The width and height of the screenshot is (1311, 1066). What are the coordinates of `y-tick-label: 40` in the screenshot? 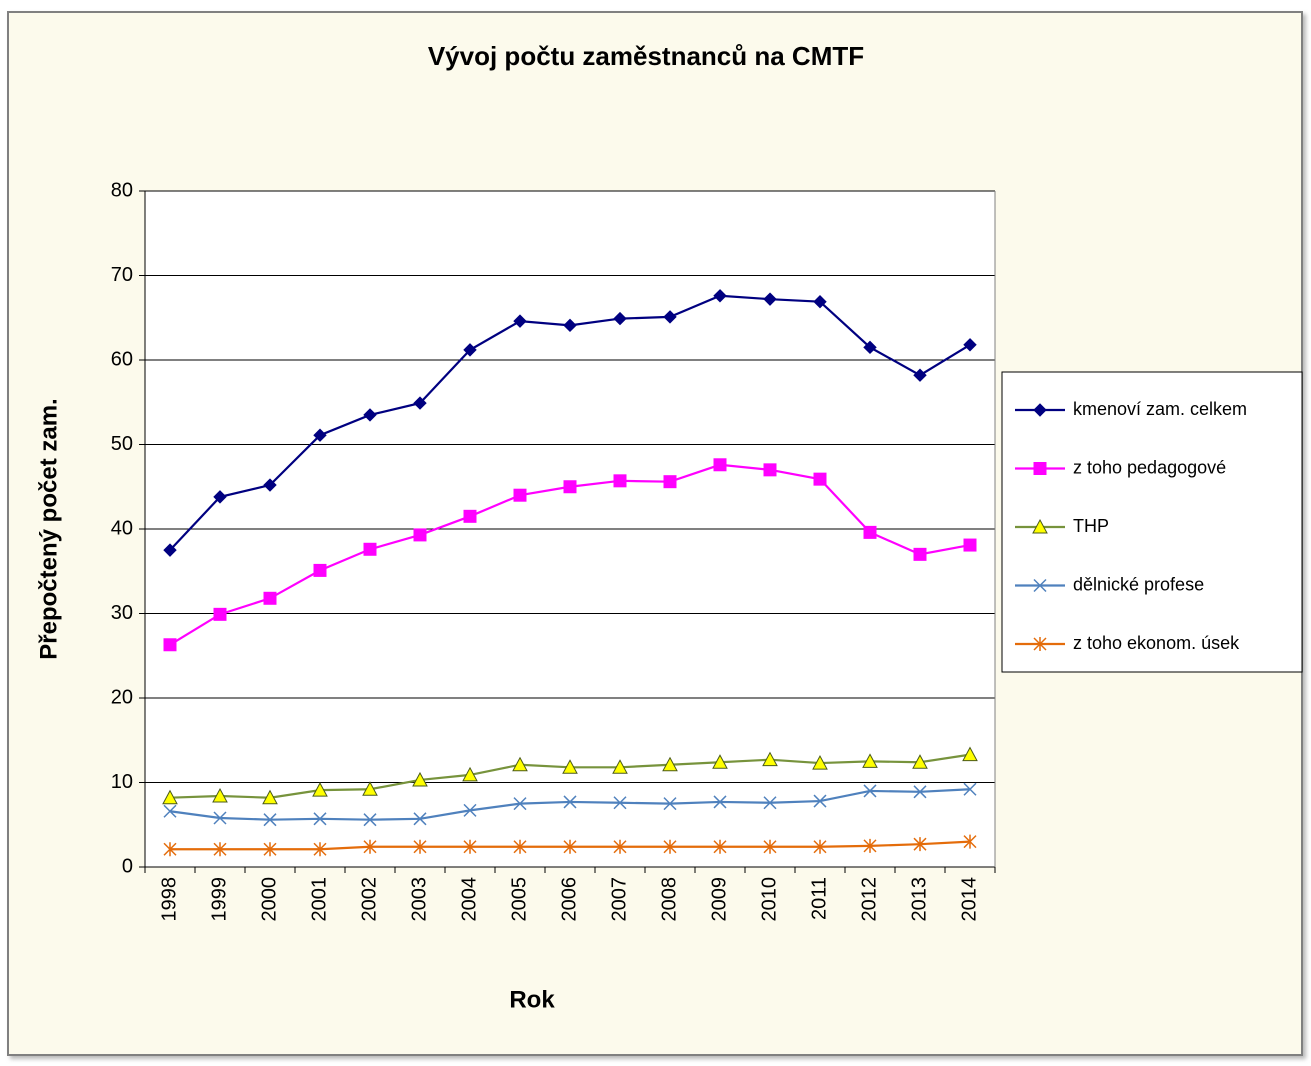 It's located at (122, 528).